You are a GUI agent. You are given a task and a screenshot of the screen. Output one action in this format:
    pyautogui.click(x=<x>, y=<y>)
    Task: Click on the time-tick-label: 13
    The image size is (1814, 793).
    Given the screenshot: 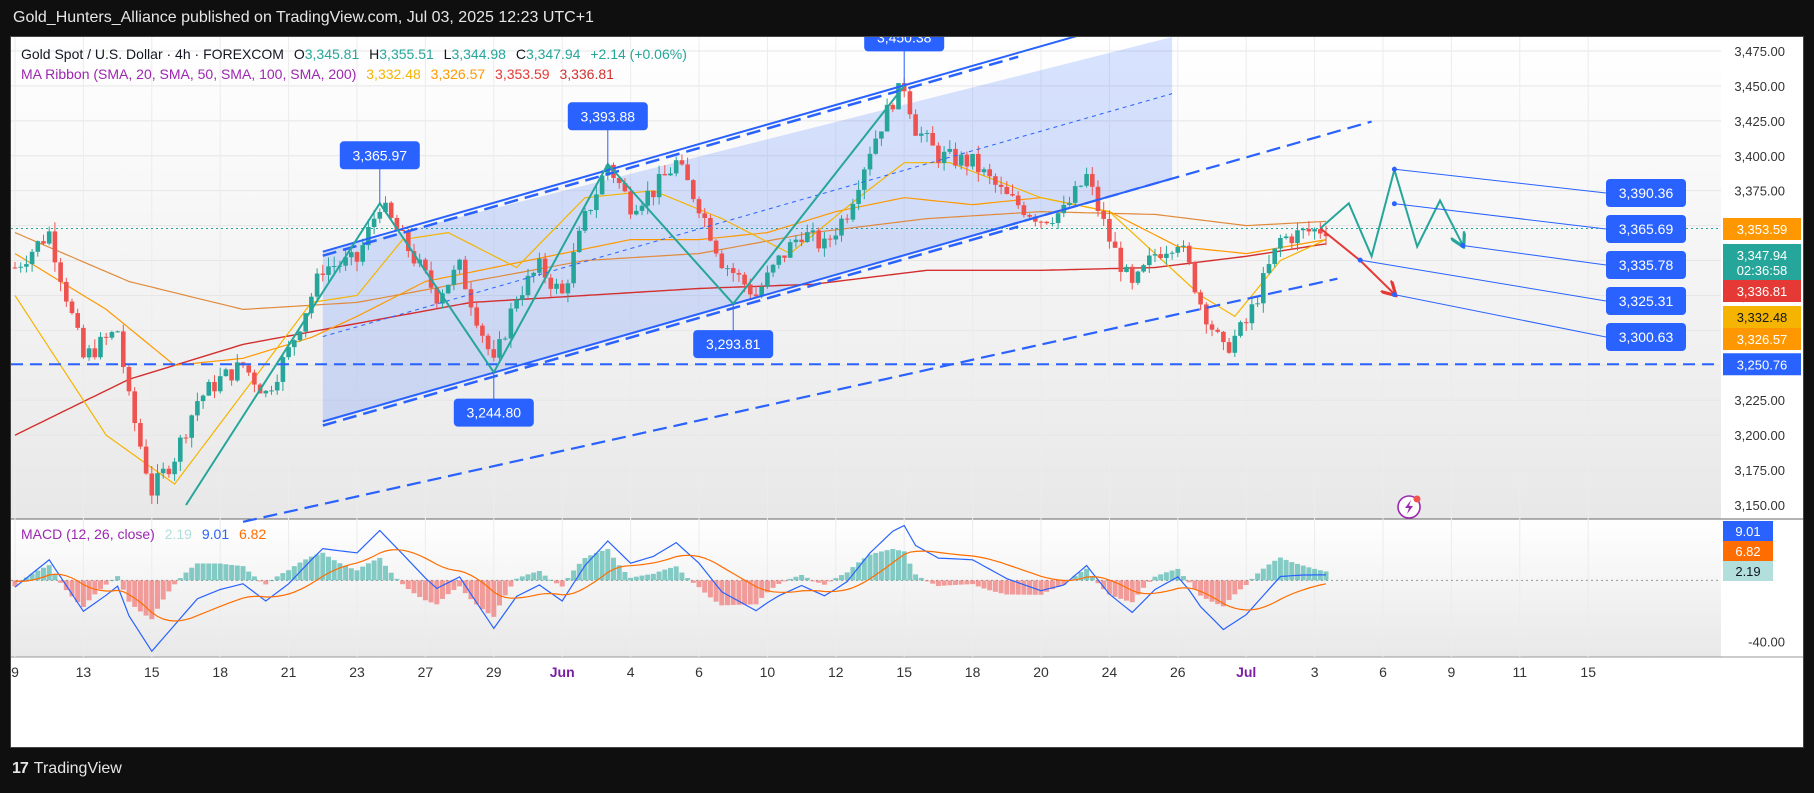 What is the action you would take?
    pyautogui.click(x=84, y=672)
    